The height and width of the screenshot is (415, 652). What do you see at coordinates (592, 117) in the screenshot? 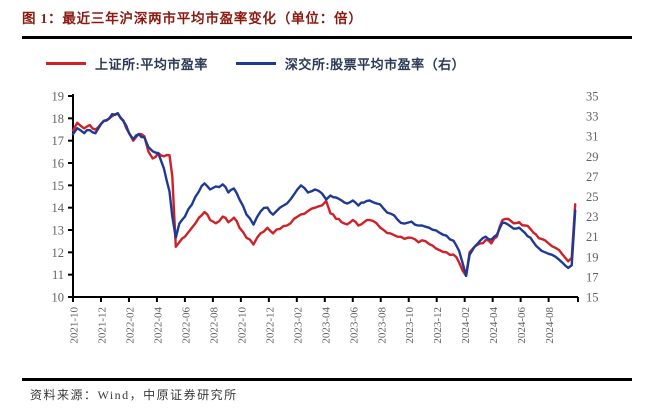
I see `svg-text: 33` at bounding box center [592, 117].